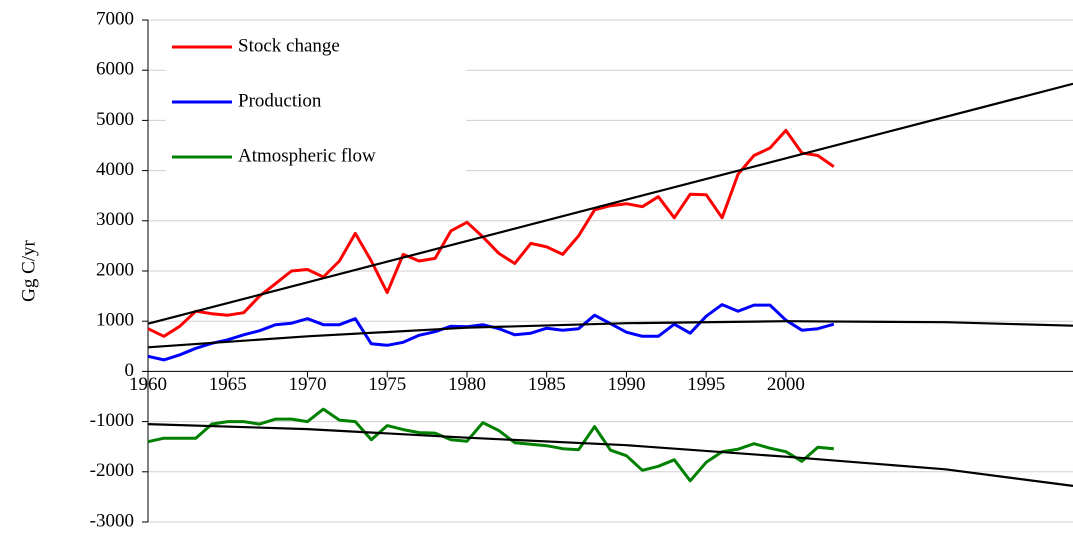 This screenshot has width=1073, height=533. I want to click on legend-box, so click(316, 117).